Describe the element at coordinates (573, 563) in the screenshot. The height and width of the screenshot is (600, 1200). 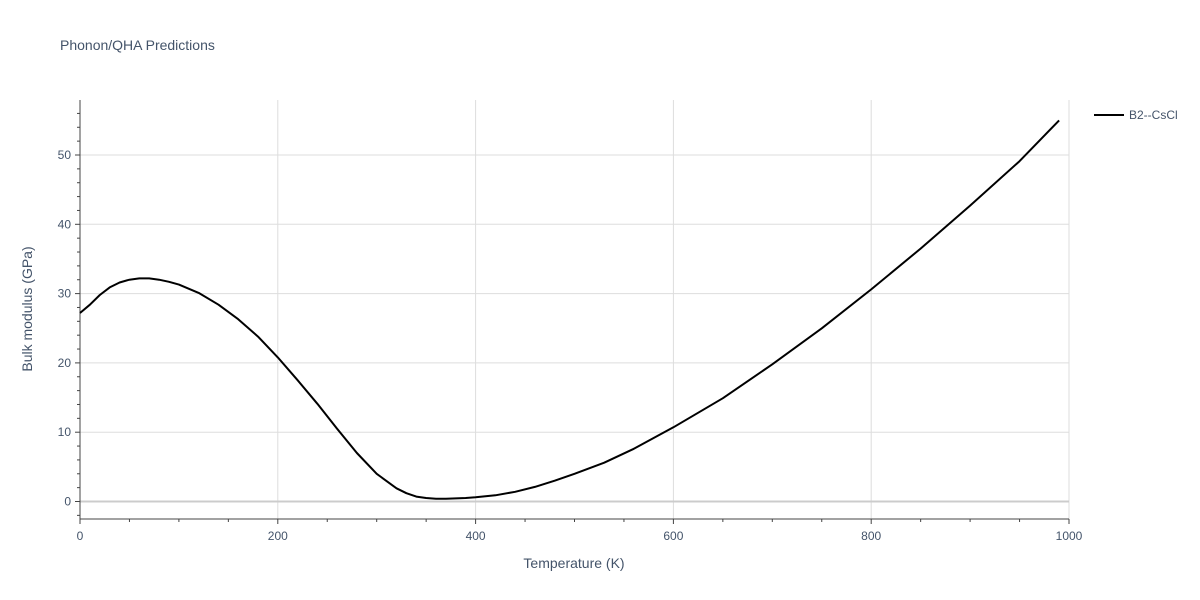
I see `x-axis-title: Temperature (K)` at that location.